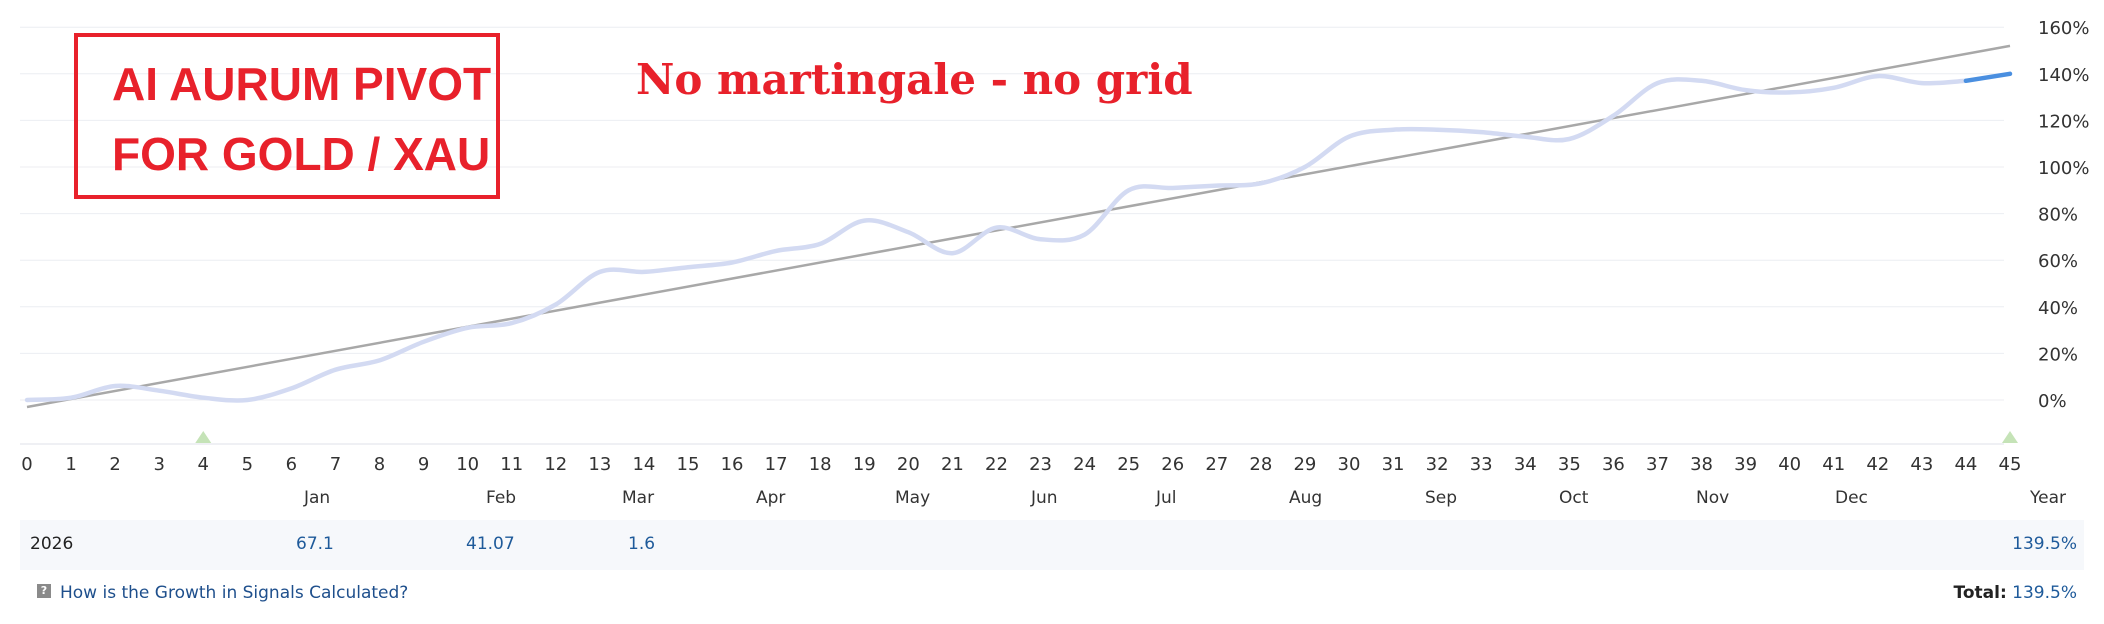 The width and height of the screenshot is (2104, 624). What do you see at coordinates (1833, 464) in the screenshot?
I see `x-tick-label: 41` at bounding box center [1833, 464].